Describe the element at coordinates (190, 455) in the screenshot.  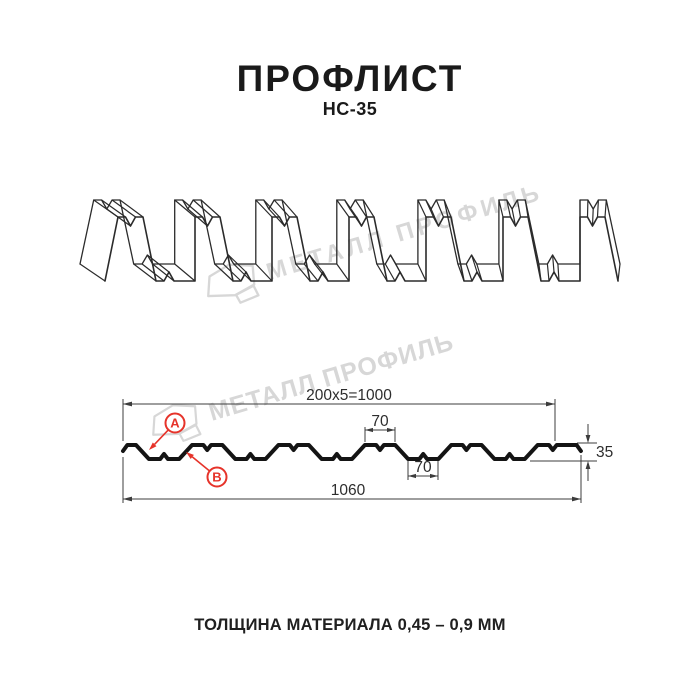
I see `marker-b-arrow` at that location.